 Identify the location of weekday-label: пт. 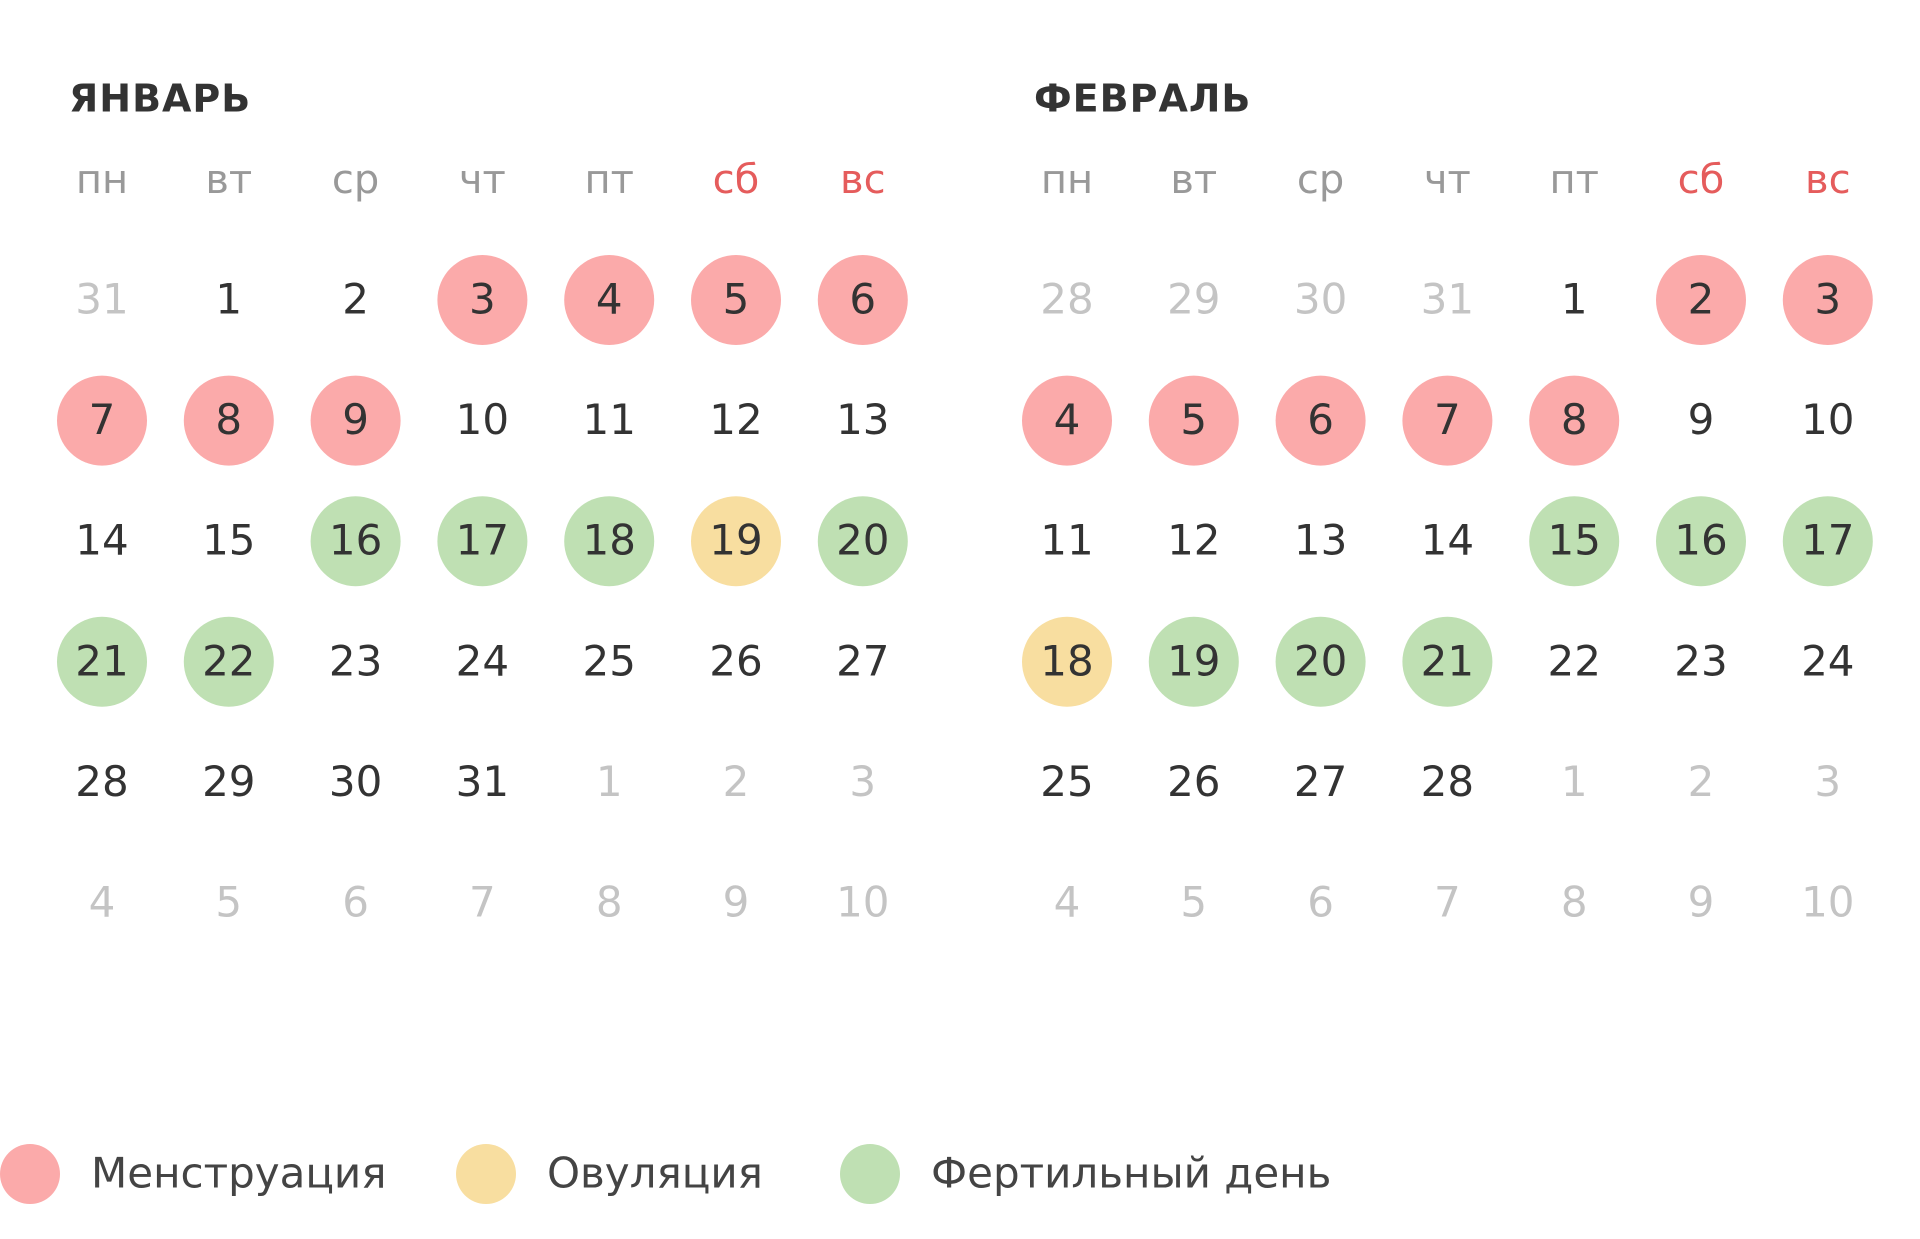
(1573, 180).